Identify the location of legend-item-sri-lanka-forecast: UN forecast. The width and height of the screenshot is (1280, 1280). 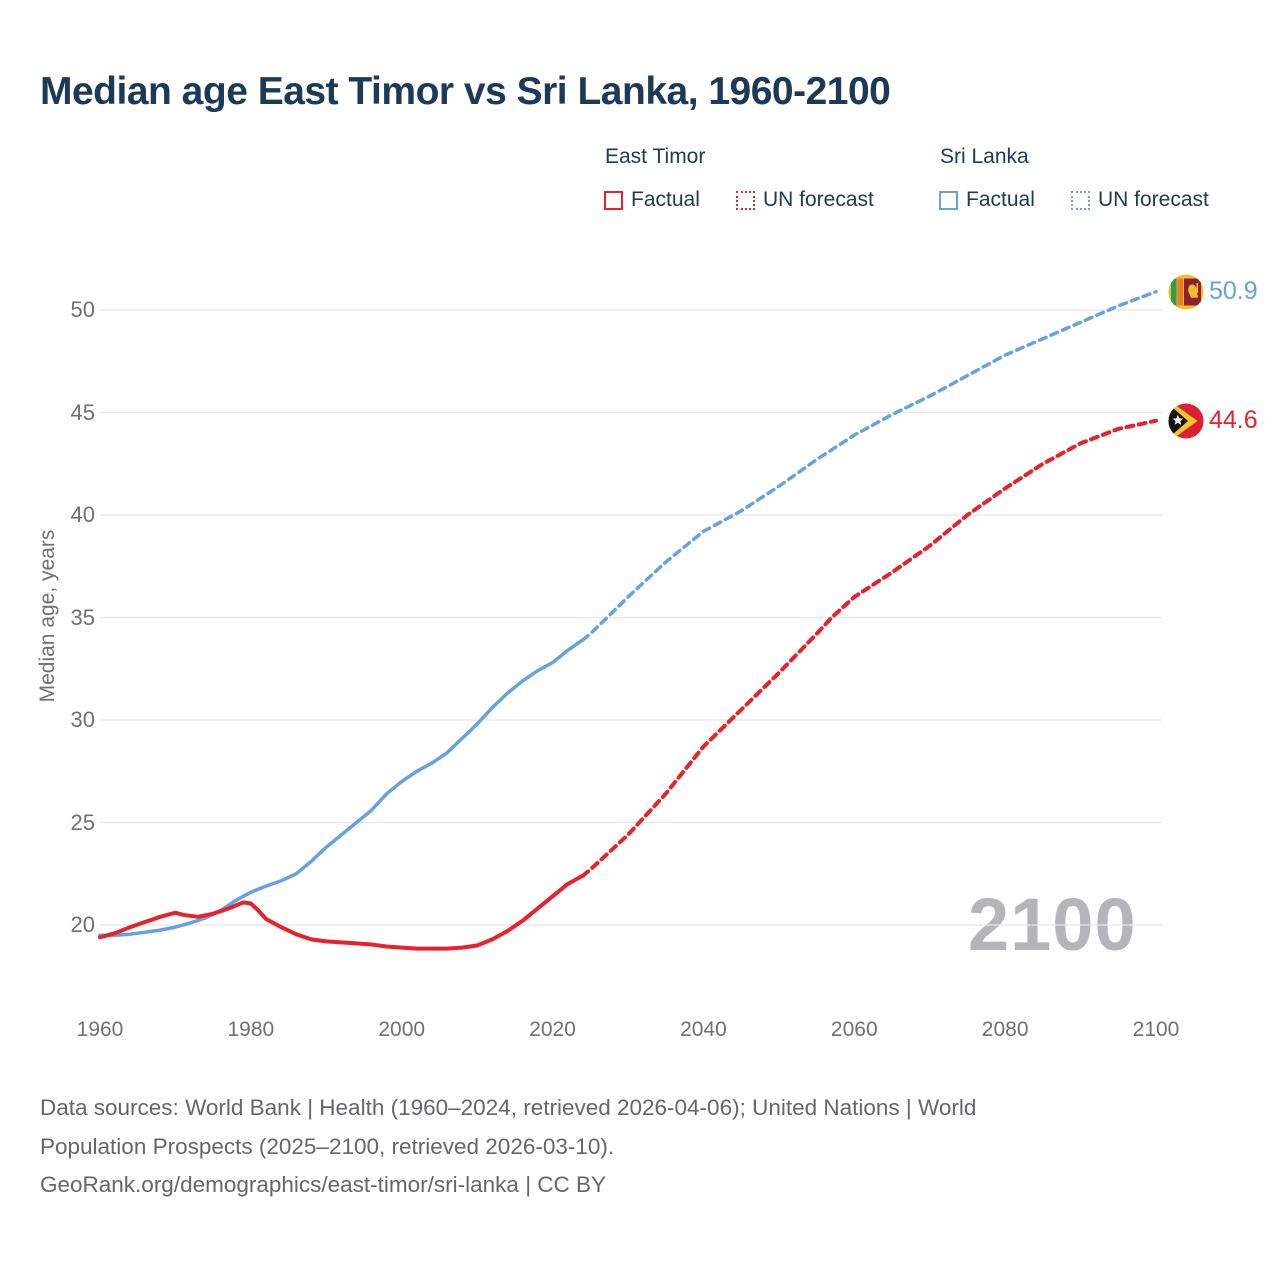
(1140, 200).